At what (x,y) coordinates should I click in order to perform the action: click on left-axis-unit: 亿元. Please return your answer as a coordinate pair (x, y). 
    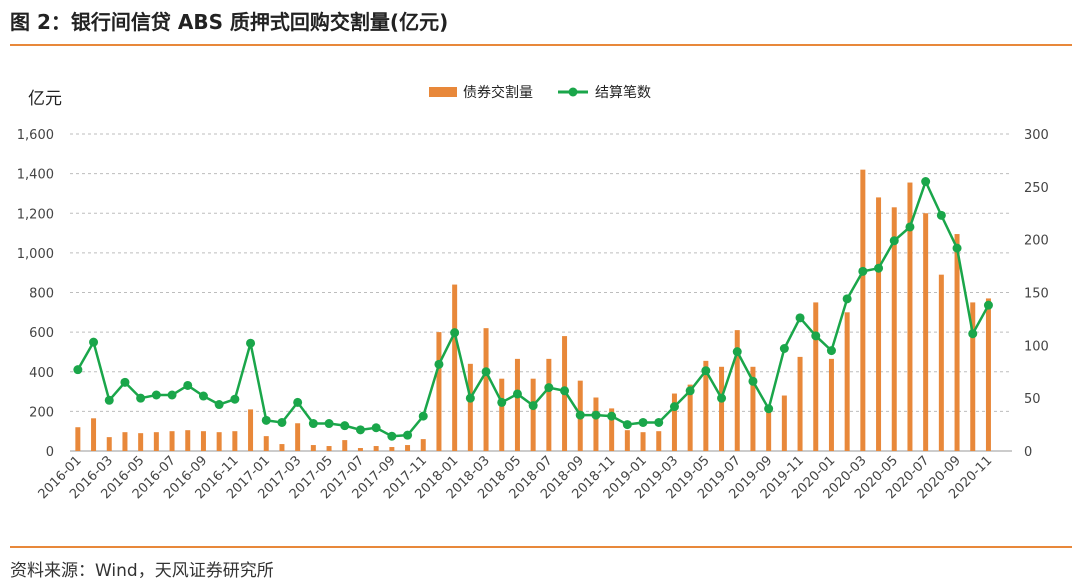
    Looking at the image, I should click on (45, 99).